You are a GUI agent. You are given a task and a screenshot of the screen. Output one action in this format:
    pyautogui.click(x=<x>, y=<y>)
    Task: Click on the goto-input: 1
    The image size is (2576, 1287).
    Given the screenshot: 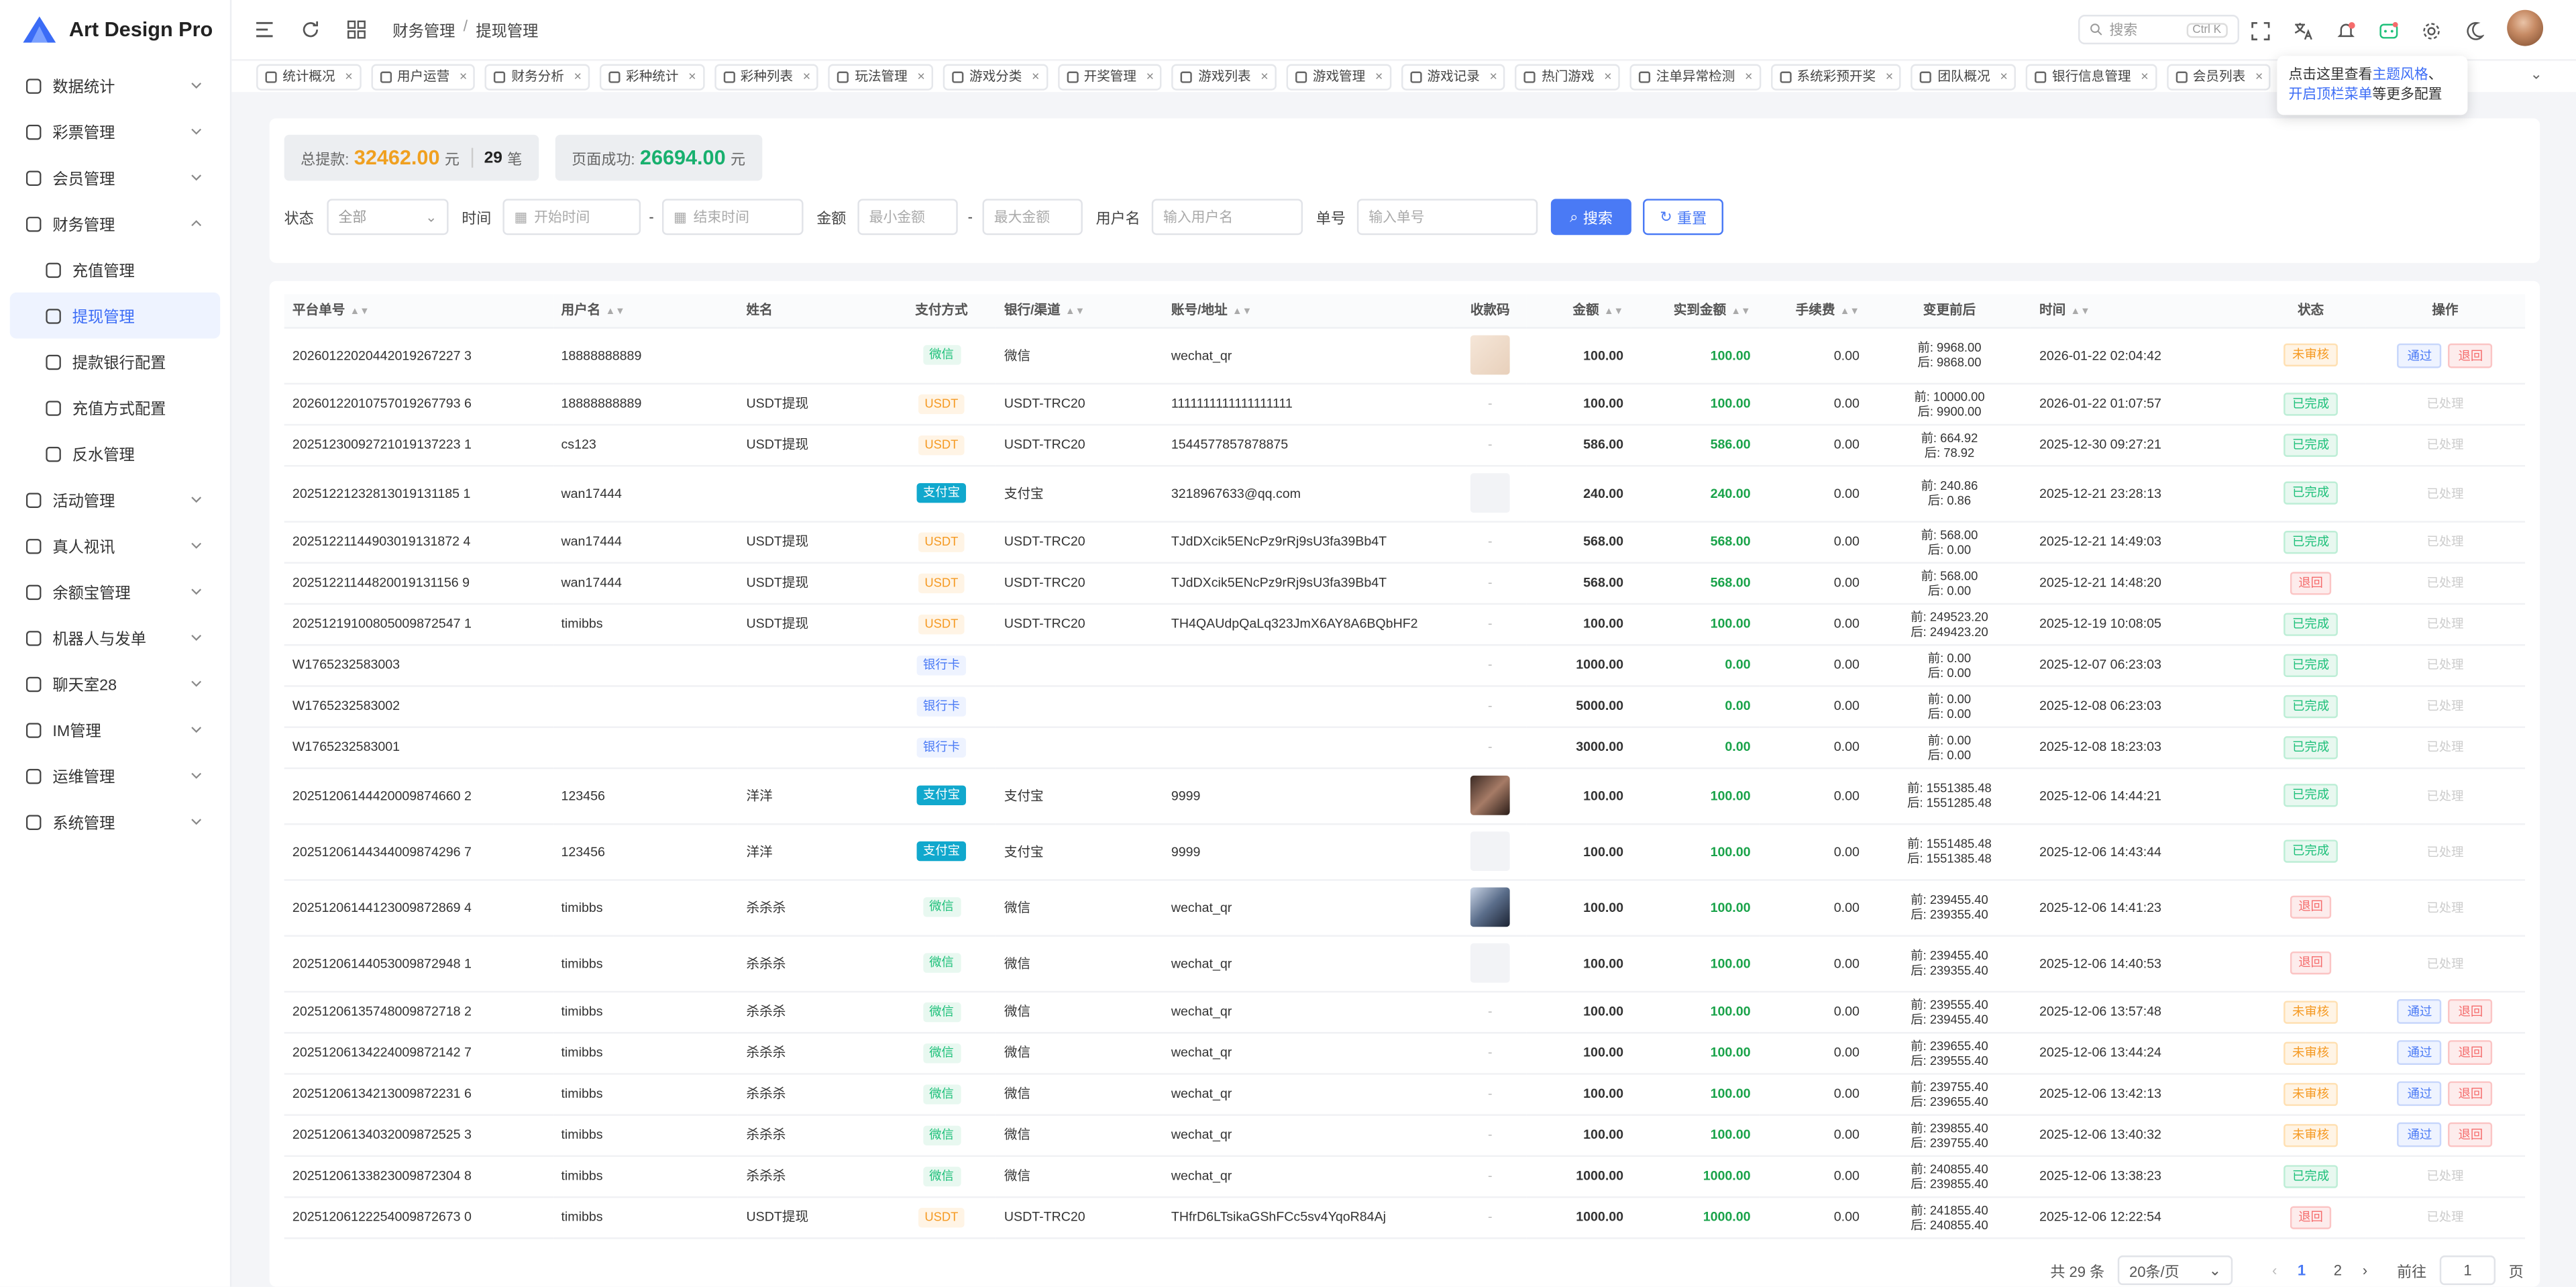 What is the action you would take?
    pyautogui.click(x=2467, y=1270)
    